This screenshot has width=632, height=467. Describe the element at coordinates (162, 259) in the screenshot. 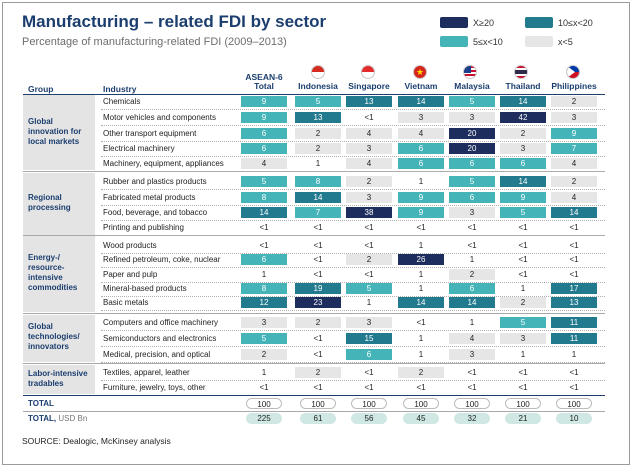

I see `industry-label: Refined petroleum, coke, nuclear` at that location.